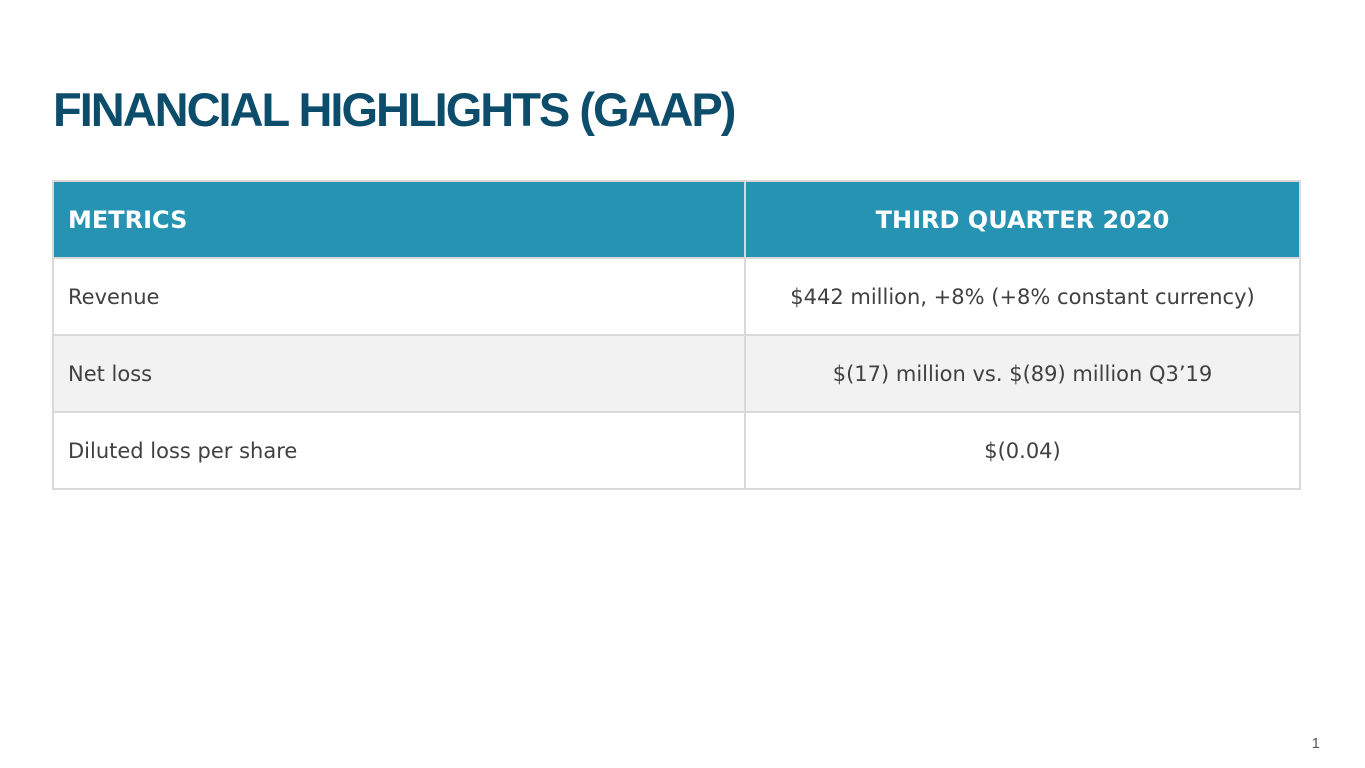  I want to click on metric-label: Diluted loss per share, so click(399, 450).